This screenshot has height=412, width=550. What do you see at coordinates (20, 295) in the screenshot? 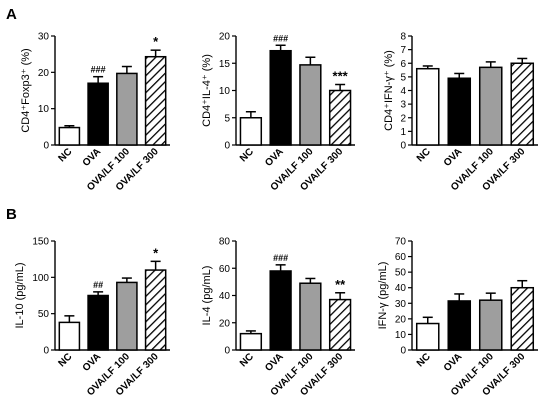
I see `y-axis-label: IL-10 (pg/mL)` at bounding box center [20, 295].